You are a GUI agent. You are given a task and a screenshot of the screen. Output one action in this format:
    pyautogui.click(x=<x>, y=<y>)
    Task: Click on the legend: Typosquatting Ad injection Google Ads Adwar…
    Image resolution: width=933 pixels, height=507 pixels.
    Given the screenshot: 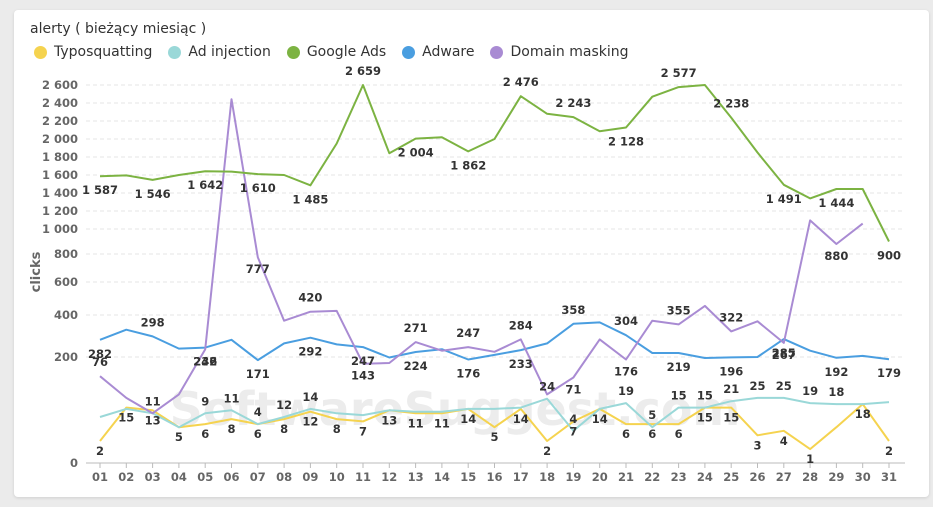 What is the action you would take?
    pyautogui.click(x=331, y=52)
    